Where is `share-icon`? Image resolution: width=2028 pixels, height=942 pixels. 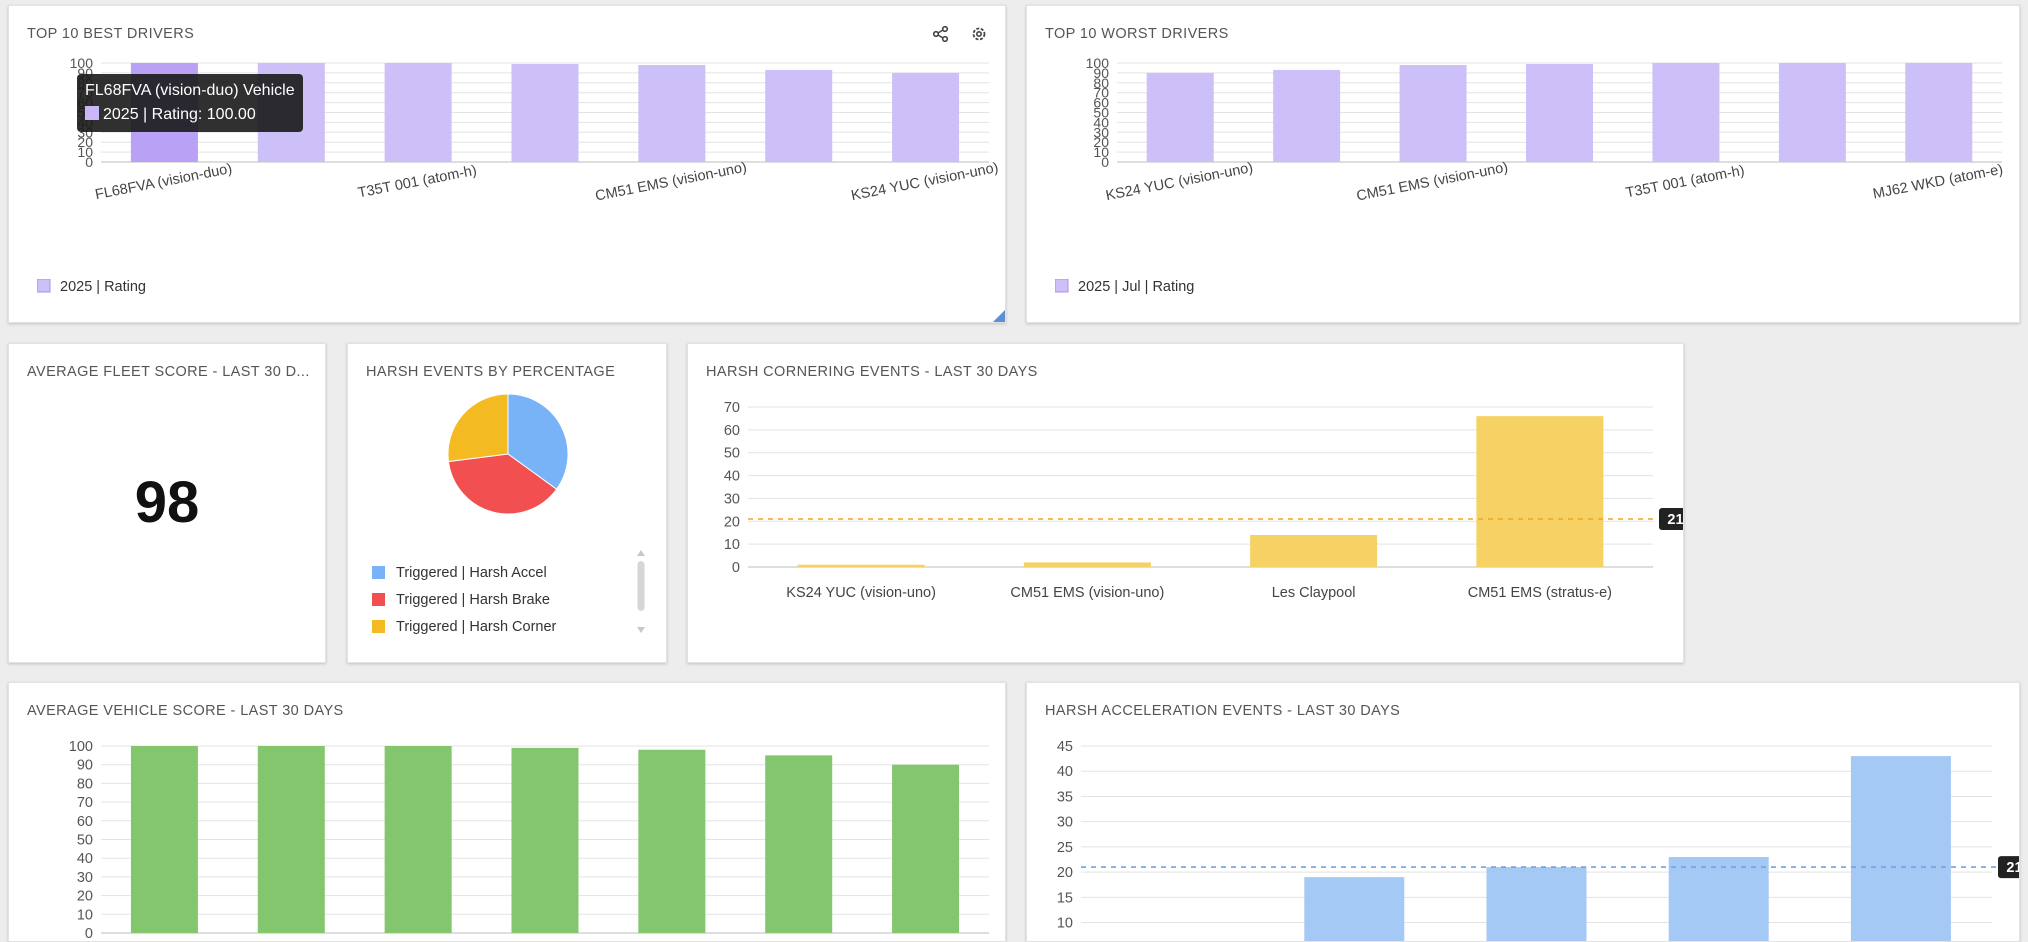
share-icon is located at coordinates (941, 34).